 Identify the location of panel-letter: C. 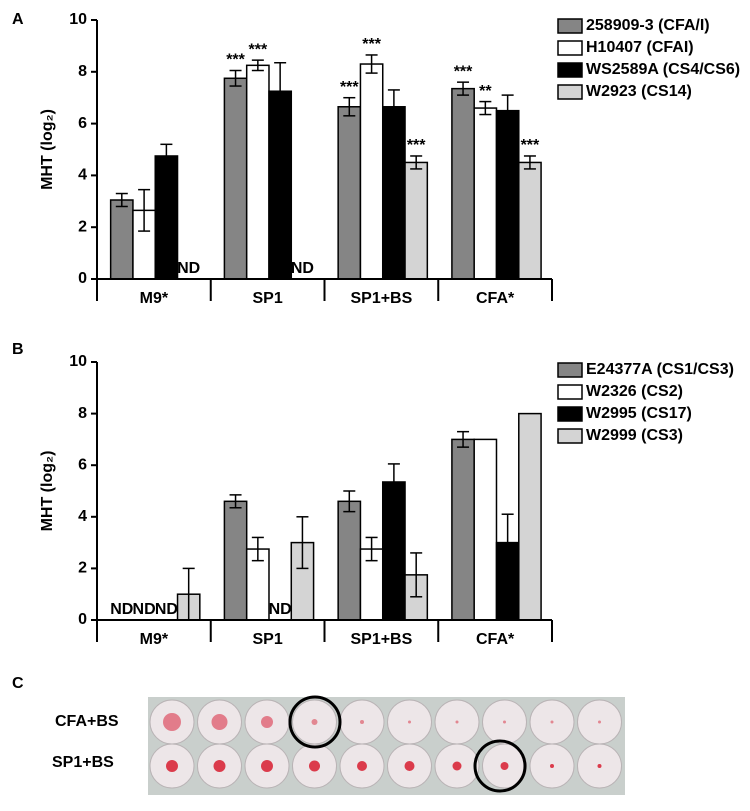
(18, 683).